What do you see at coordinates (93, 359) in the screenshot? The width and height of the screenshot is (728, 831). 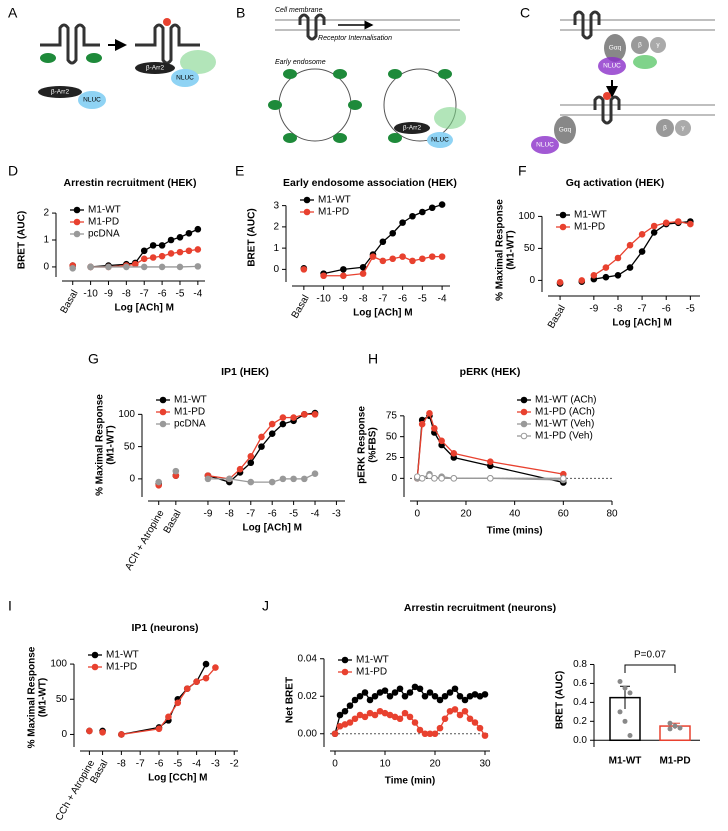 I see `panel-letter: G` at bounding box center [93, 359].